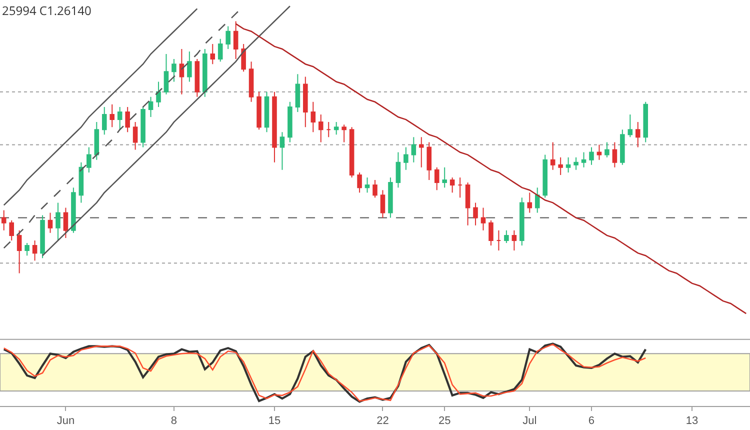 Image resolution: width=750 pixels, height=430 pixels. I want to click on x-tick-label: 8, so click(174, 421).